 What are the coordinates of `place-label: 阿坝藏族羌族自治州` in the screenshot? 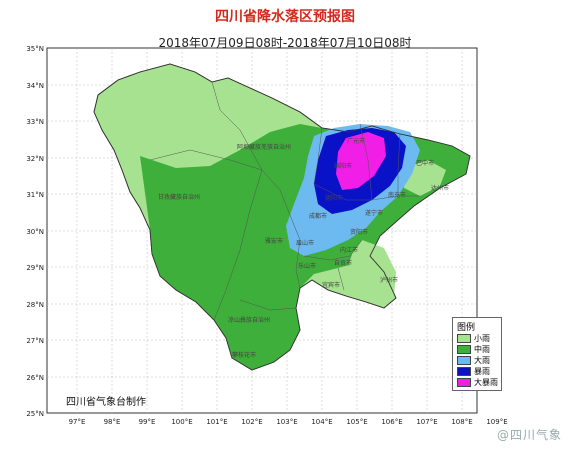 It's located at (264, 147).